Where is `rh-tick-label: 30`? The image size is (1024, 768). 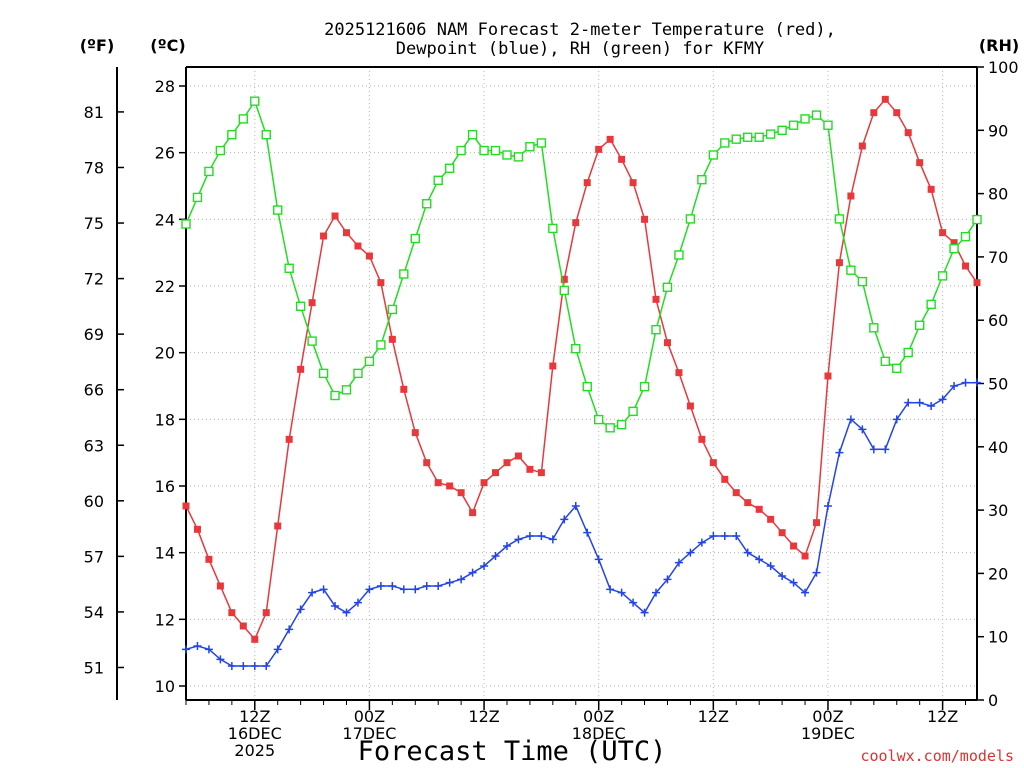
rh-tick-label: 30 is located at coordinates (998, 510).